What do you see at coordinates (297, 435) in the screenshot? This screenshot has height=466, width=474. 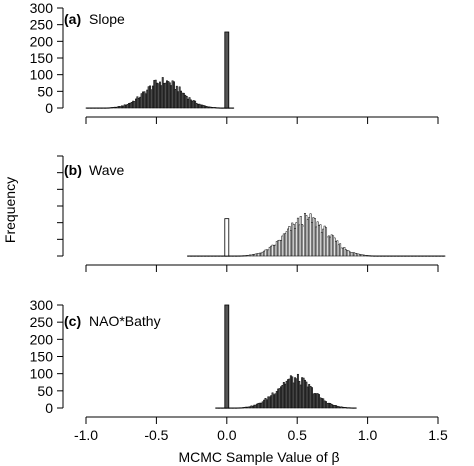 I see `x-tick-label: 0.5` at bounding box center [297, 435].